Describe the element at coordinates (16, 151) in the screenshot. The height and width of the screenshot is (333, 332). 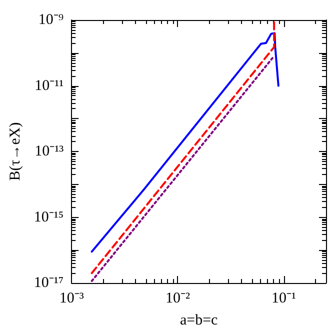
I see `y-axis-title: B(τ→eX)` at that location.